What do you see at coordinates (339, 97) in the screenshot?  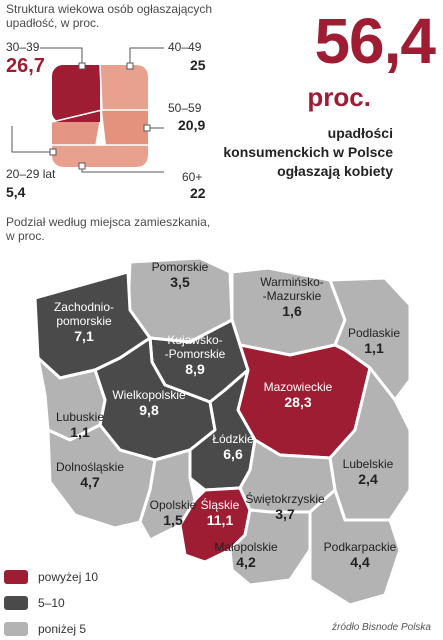 I see `headline-unit: proc.` at bounding box center [339, 97].